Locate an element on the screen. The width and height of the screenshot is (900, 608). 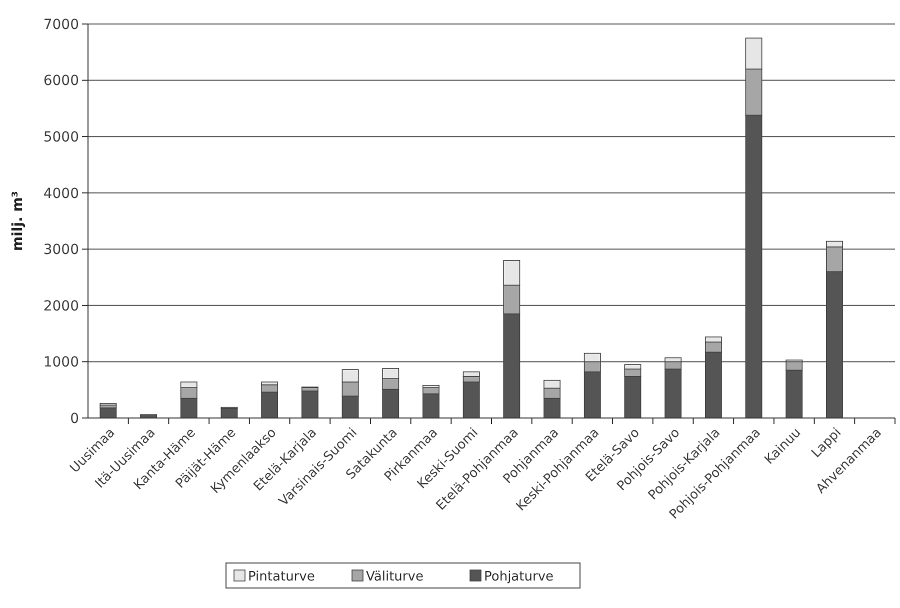
y-tick-label: 5000 is located at coordinates (61, 137).